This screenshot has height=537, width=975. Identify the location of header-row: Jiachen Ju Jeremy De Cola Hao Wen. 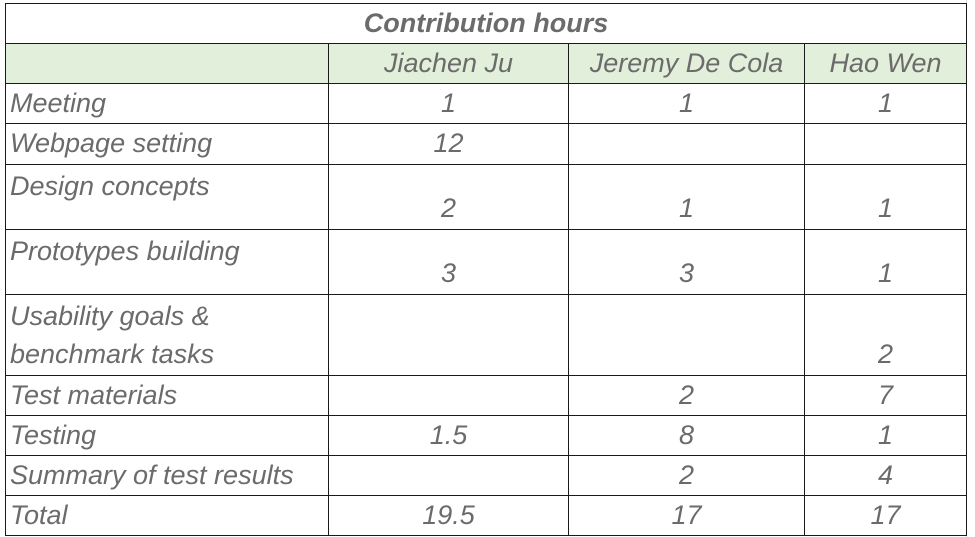
(486, 64).